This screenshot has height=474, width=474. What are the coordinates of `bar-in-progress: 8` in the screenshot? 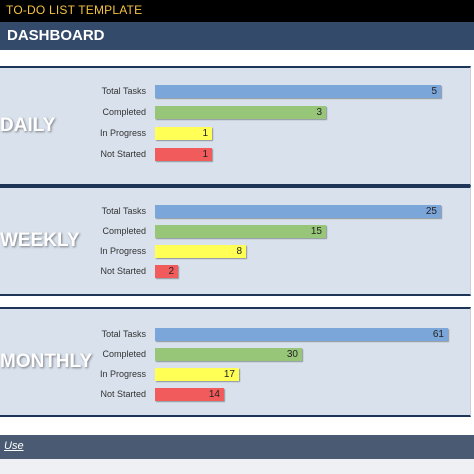 It's located at (200, 251).